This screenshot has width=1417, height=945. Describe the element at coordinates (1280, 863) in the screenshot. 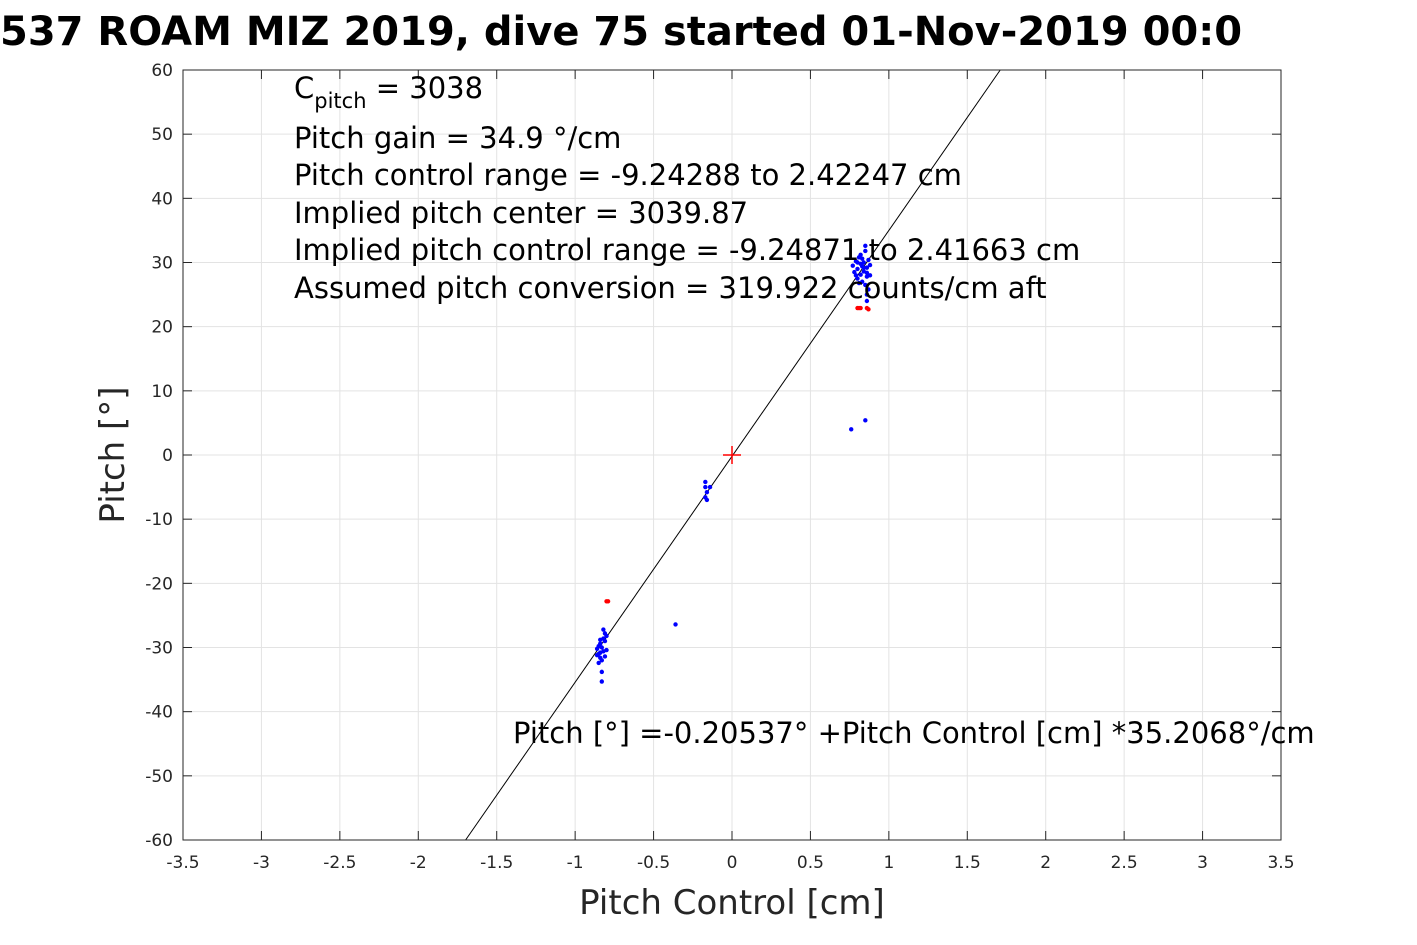

I see `x-tick-label: 3.5` at that location.